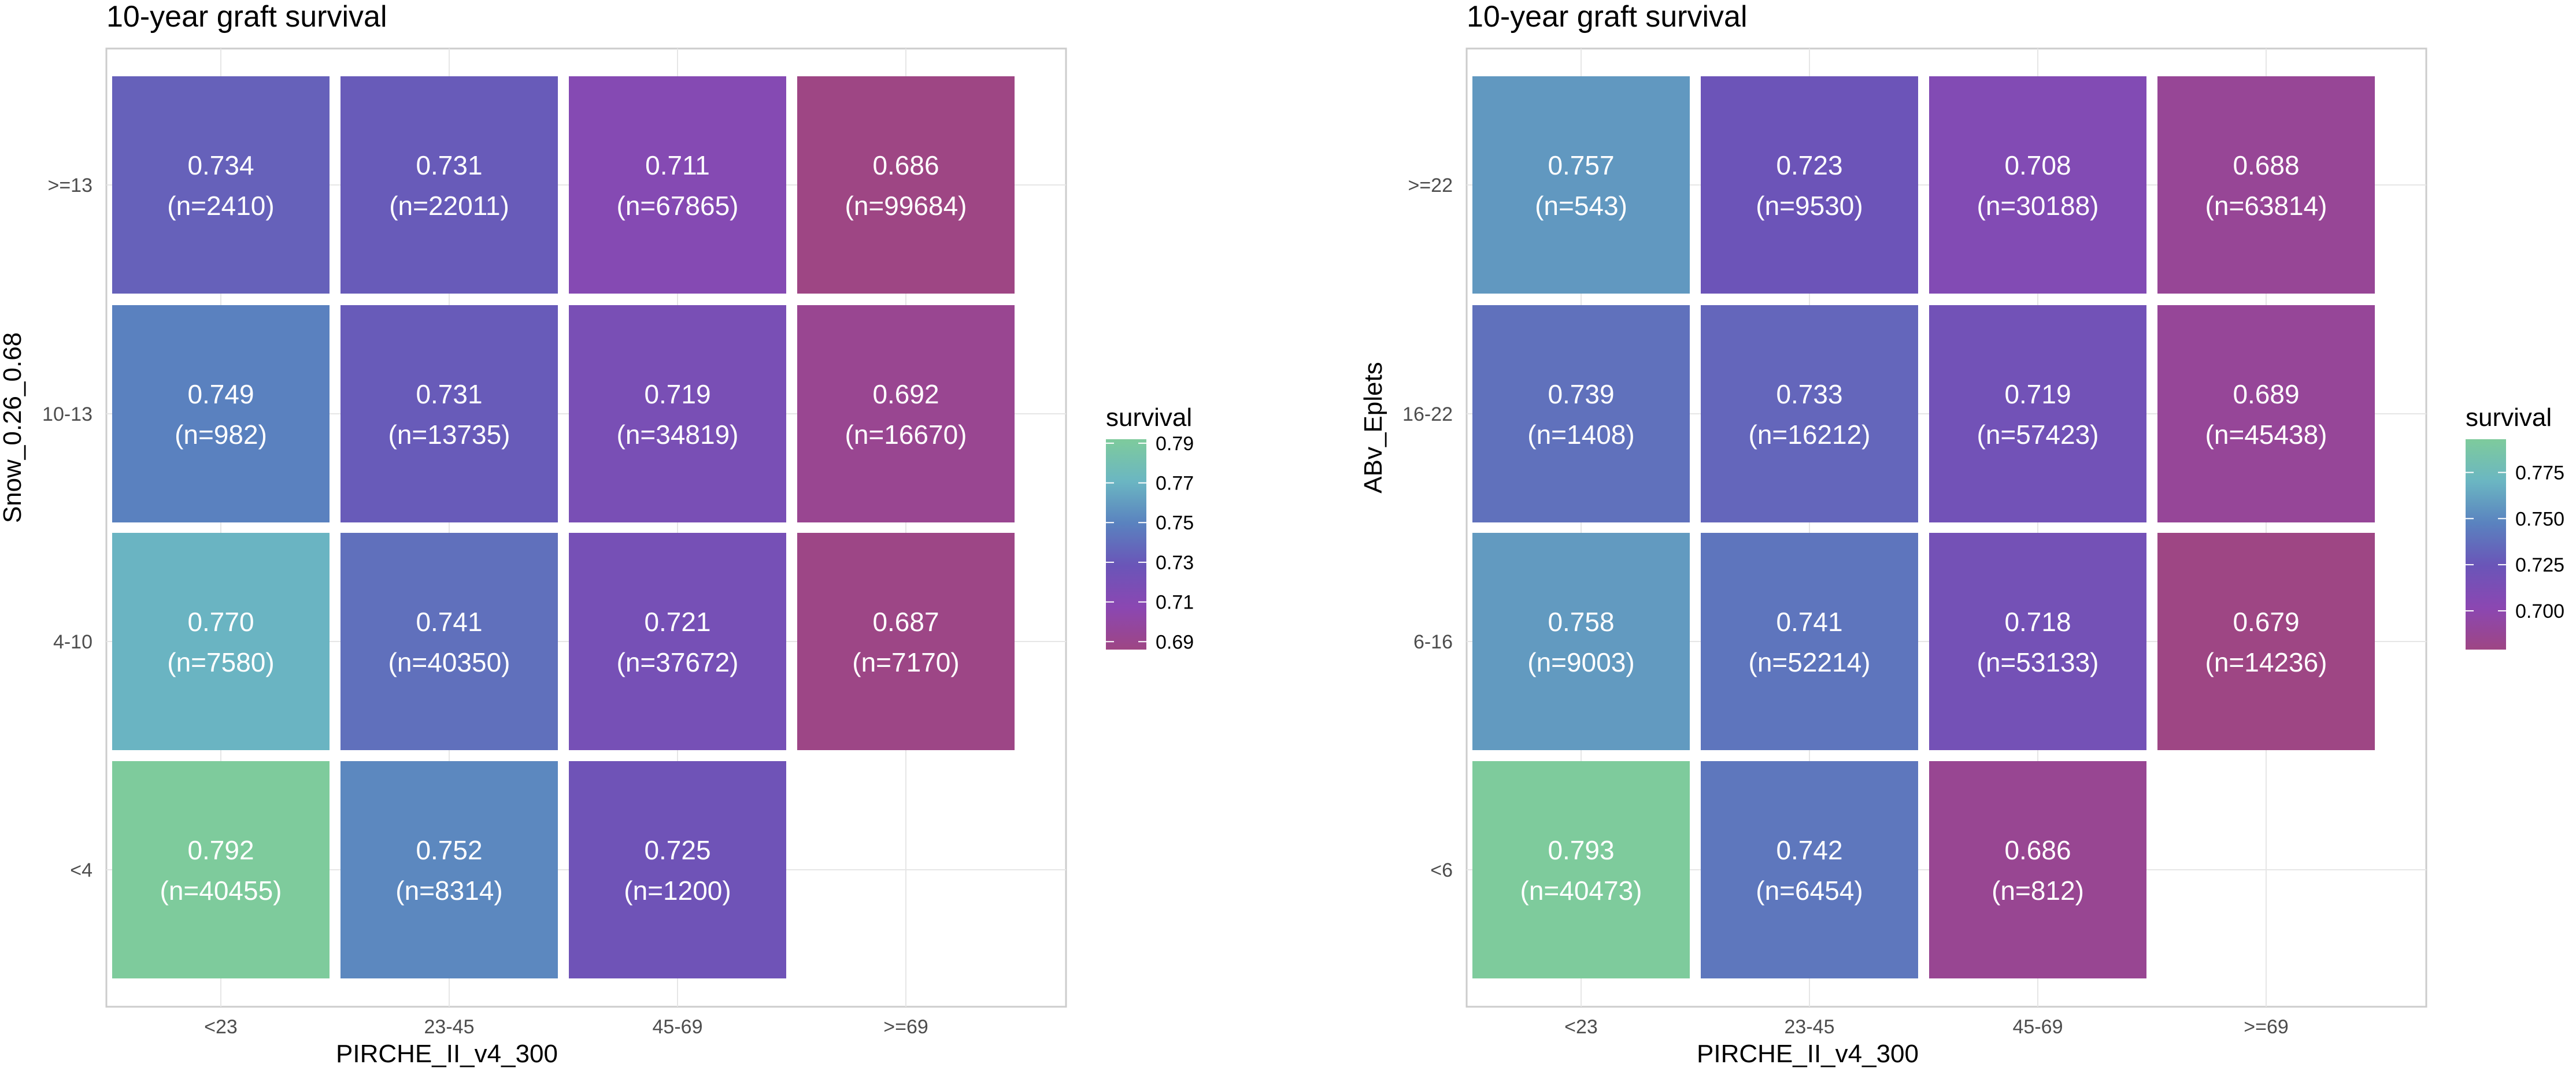 The width and height of the screenshot is (2576, 1068). What do you see at coordinates (221, 891) in the screenshot?
I see `cell-count-label: (n=40455)` at bounding box center [221, 891].